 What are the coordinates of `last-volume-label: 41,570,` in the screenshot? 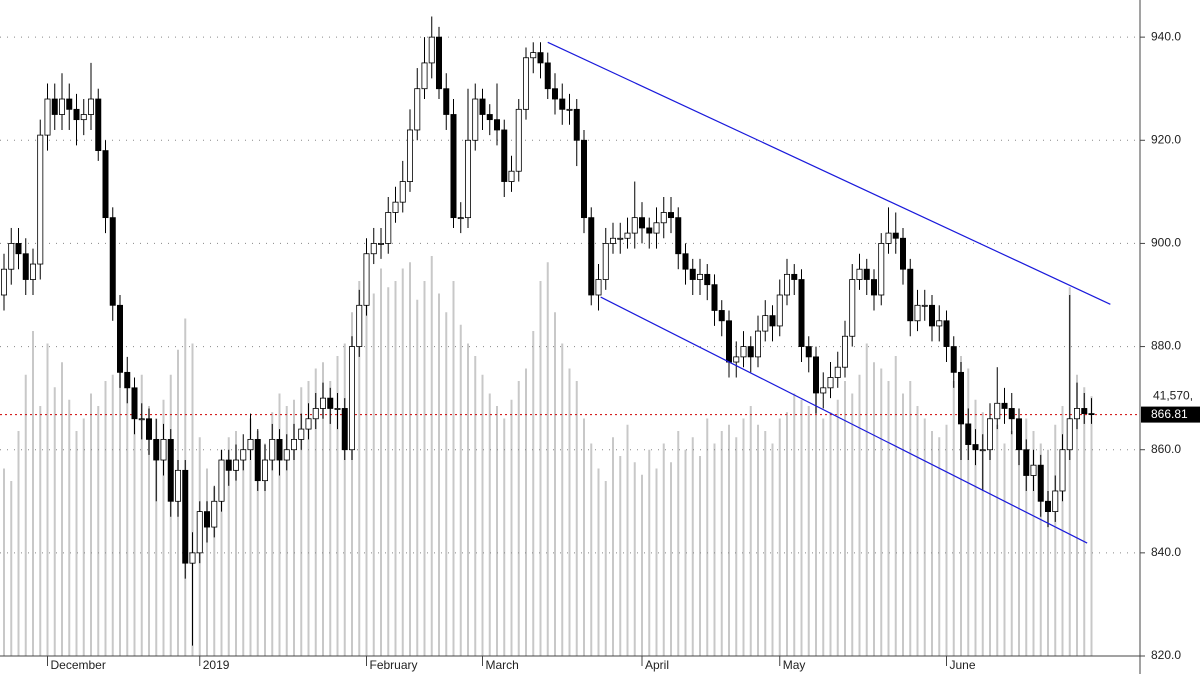 It's located at (1173, 395).